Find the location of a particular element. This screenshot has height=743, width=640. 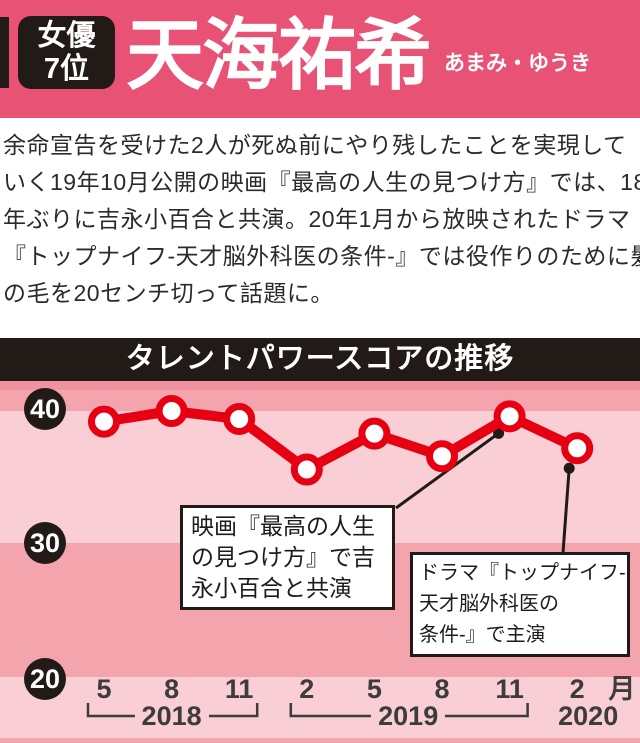

annotation-line: 永小百合と共演 is located at coordinates (271, 588).